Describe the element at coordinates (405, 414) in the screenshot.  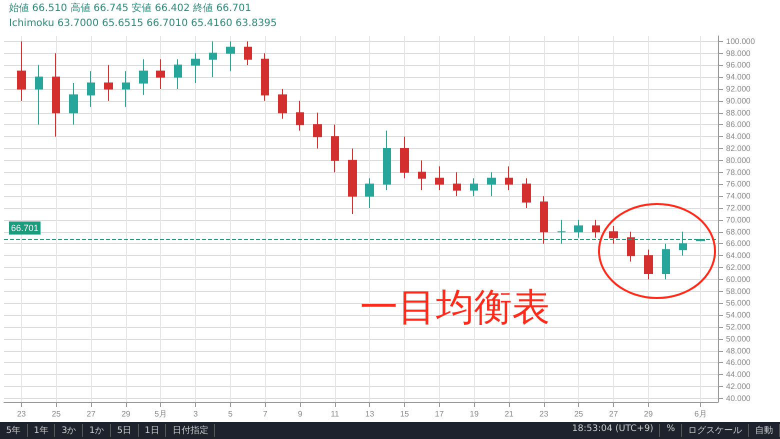
I see `x-tick-label: 15` at that location.